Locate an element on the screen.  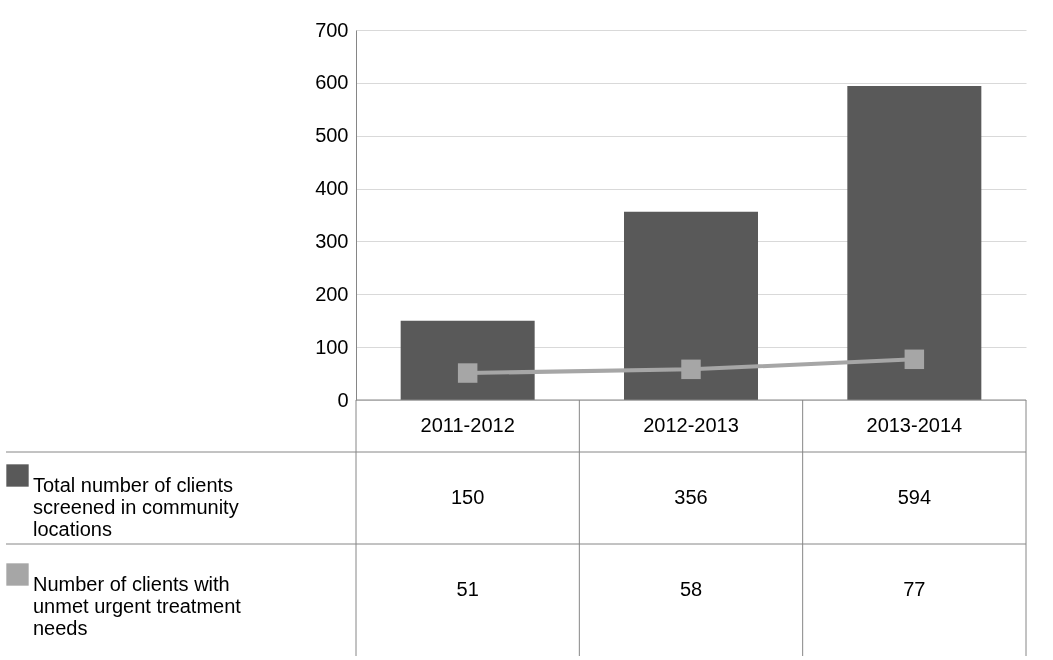
data-label: 150 is located at coordinates (467, 497).